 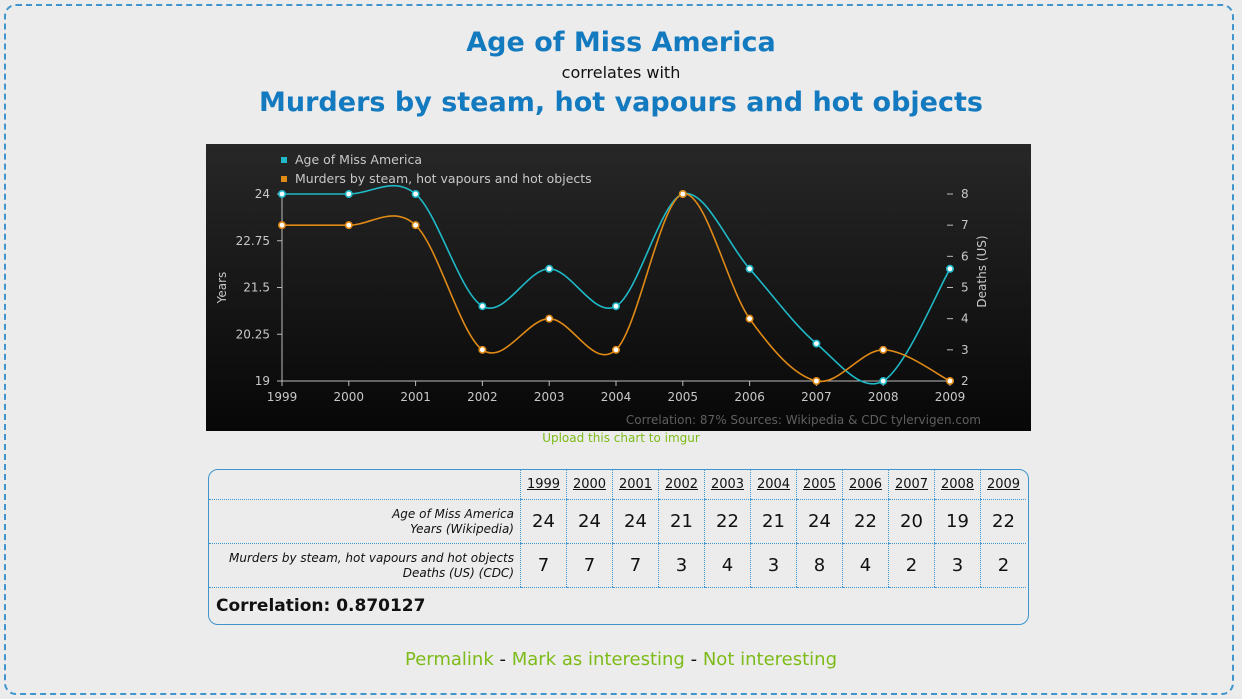 What do you see at coordinates (262, 381) in the screenshot?
I see `y-tick-label: 19` at bounding box center [262, 381].